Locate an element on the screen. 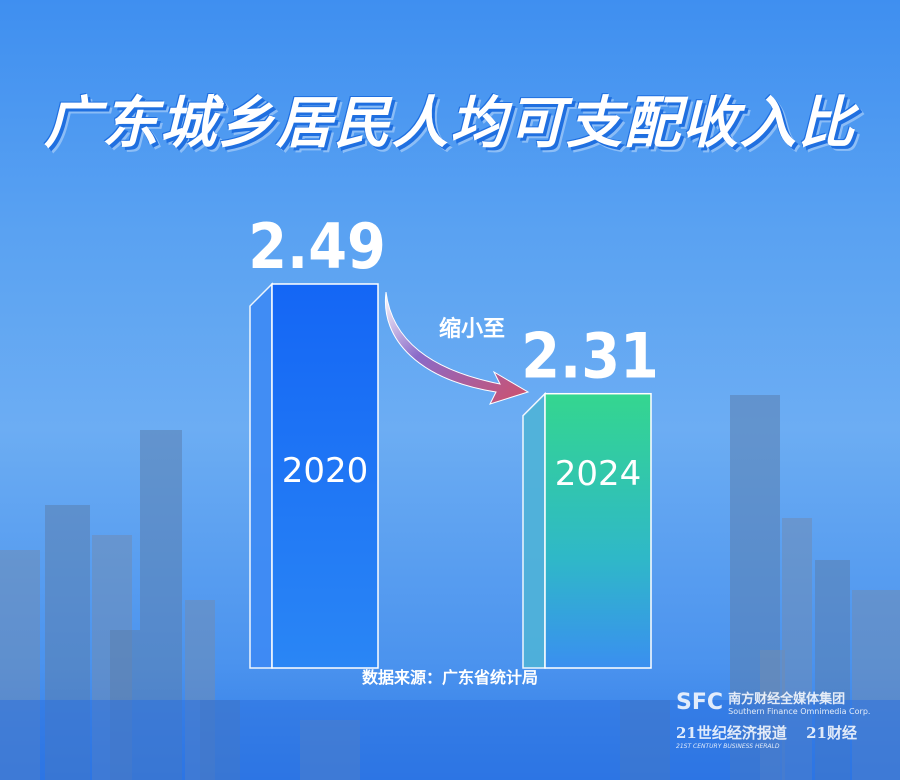  bar-2020 is located at coordinates (325, 476).